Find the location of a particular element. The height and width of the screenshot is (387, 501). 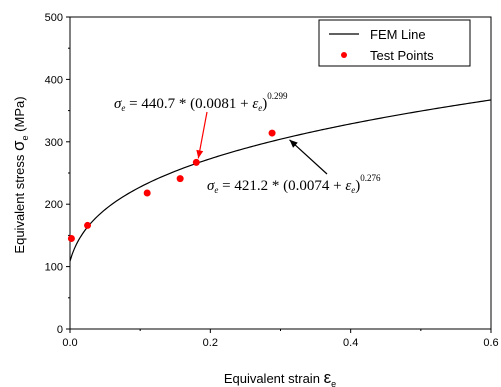

x-axis-label: Equivalent strain εe is located at coordinates (280, 377).